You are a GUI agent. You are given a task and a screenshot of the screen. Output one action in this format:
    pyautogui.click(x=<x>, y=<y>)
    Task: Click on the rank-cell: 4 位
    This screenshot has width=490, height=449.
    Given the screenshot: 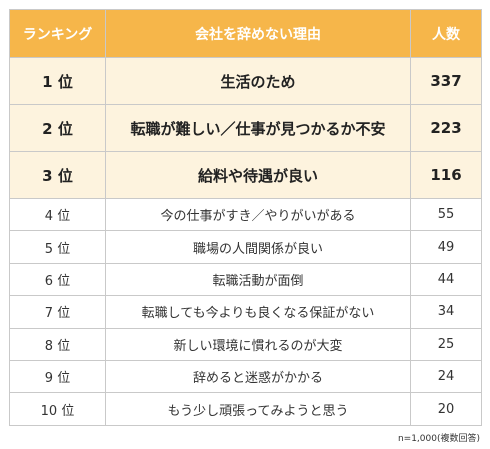 What is the action you would take?
    pyautogui.click(x=57, y=214)
    